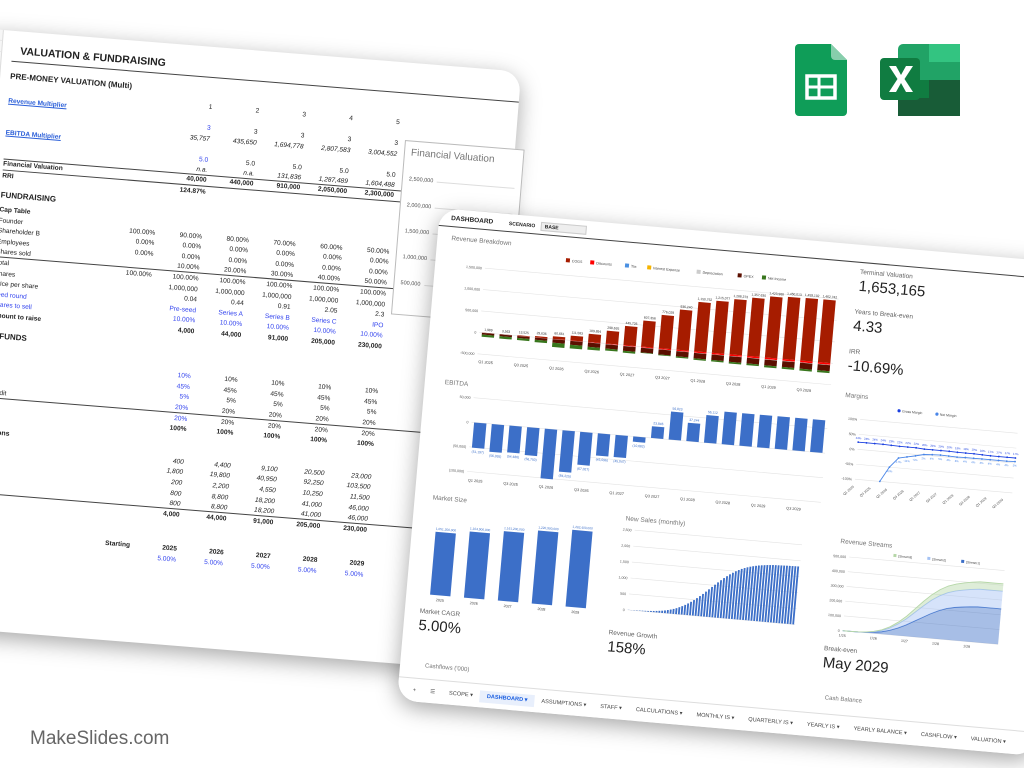 This screenshot has width=1024, height=768. Describe the element at coordinates (788, 360) in the screenshot. I see `bar-segment-discounts` at that location.